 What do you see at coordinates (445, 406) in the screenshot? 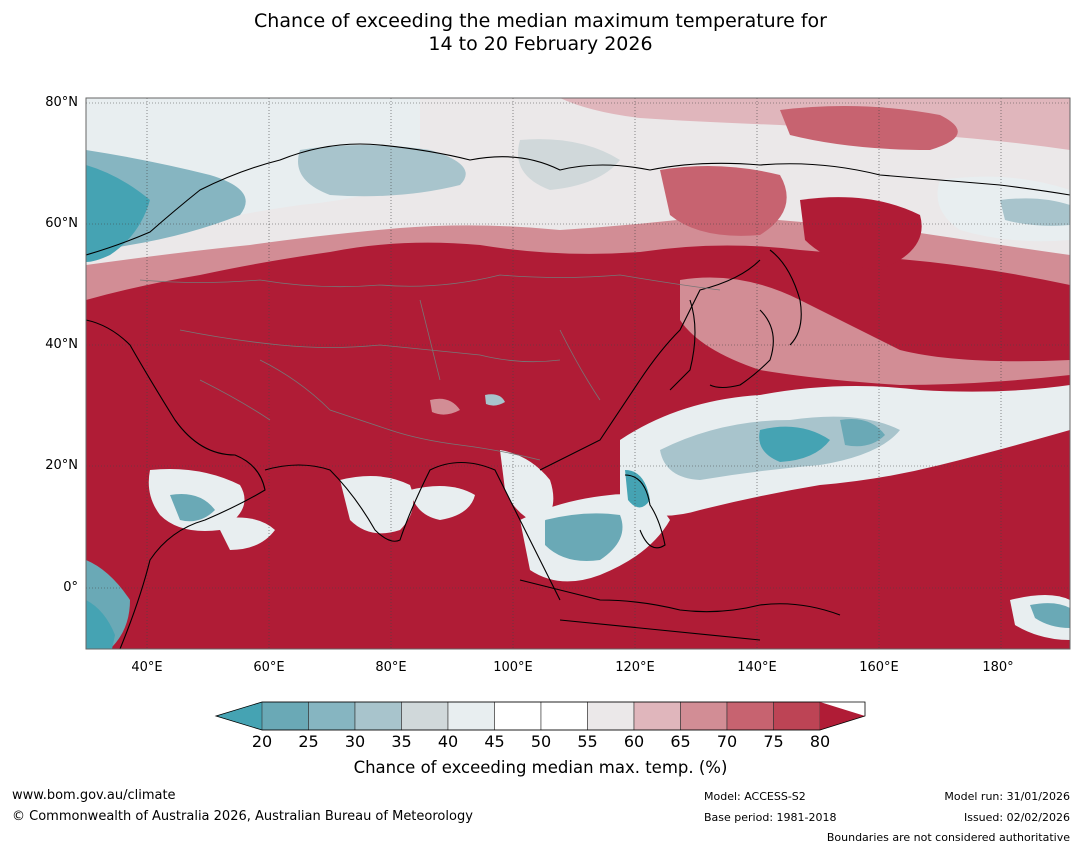
I see `tibet-warm-patch` at bounding box center [445, 406].